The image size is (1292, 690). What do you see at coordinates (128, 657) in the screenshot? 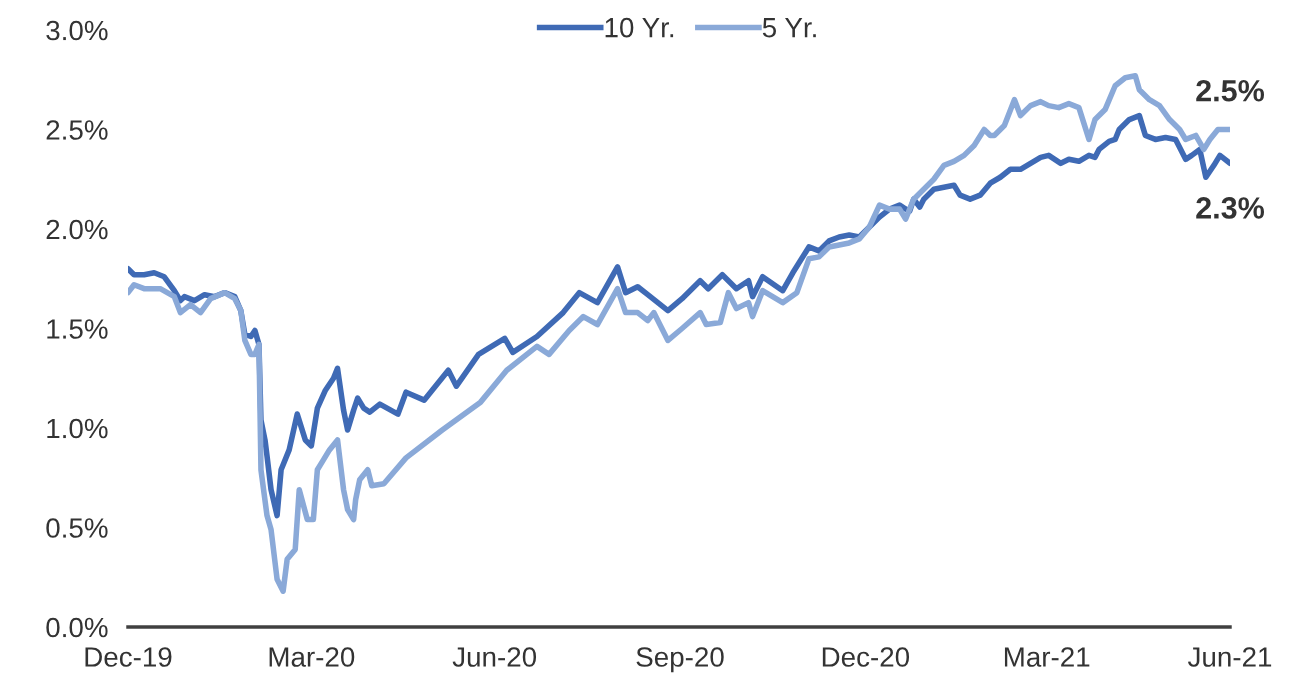
I see `x-tick-label: Dec-19` at bounding box center [128, 657].